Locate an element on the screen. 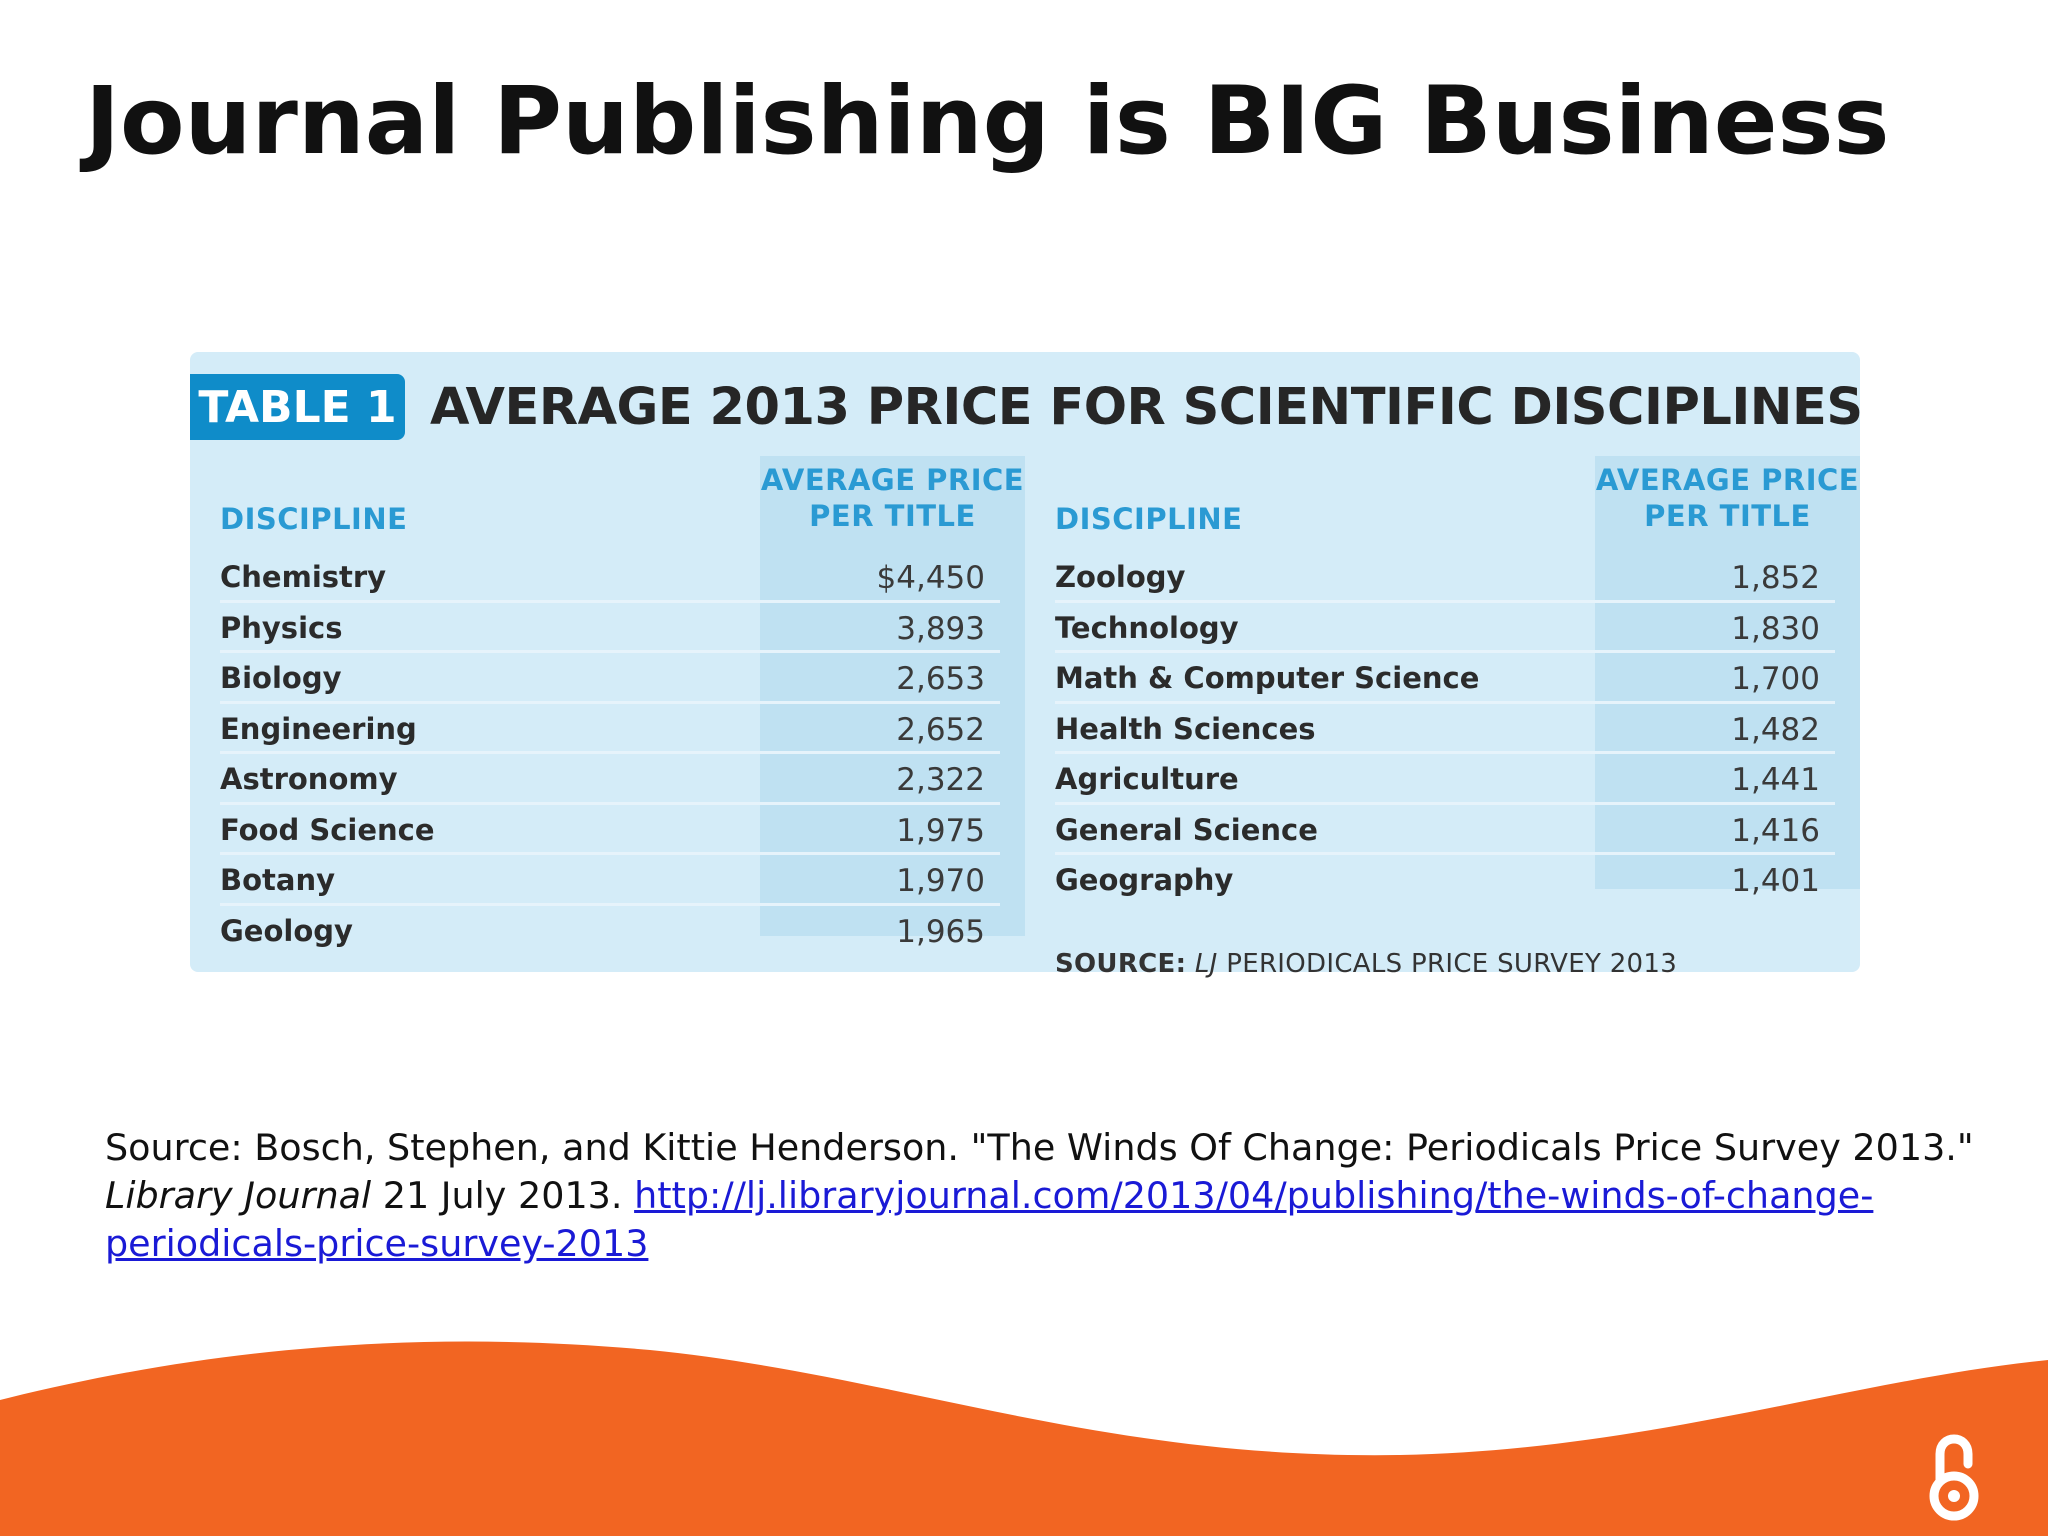 The height and width of the screenshot is (1536, 2048). table-row: Chemistry $4,450 is located at coordinates (610, 577).